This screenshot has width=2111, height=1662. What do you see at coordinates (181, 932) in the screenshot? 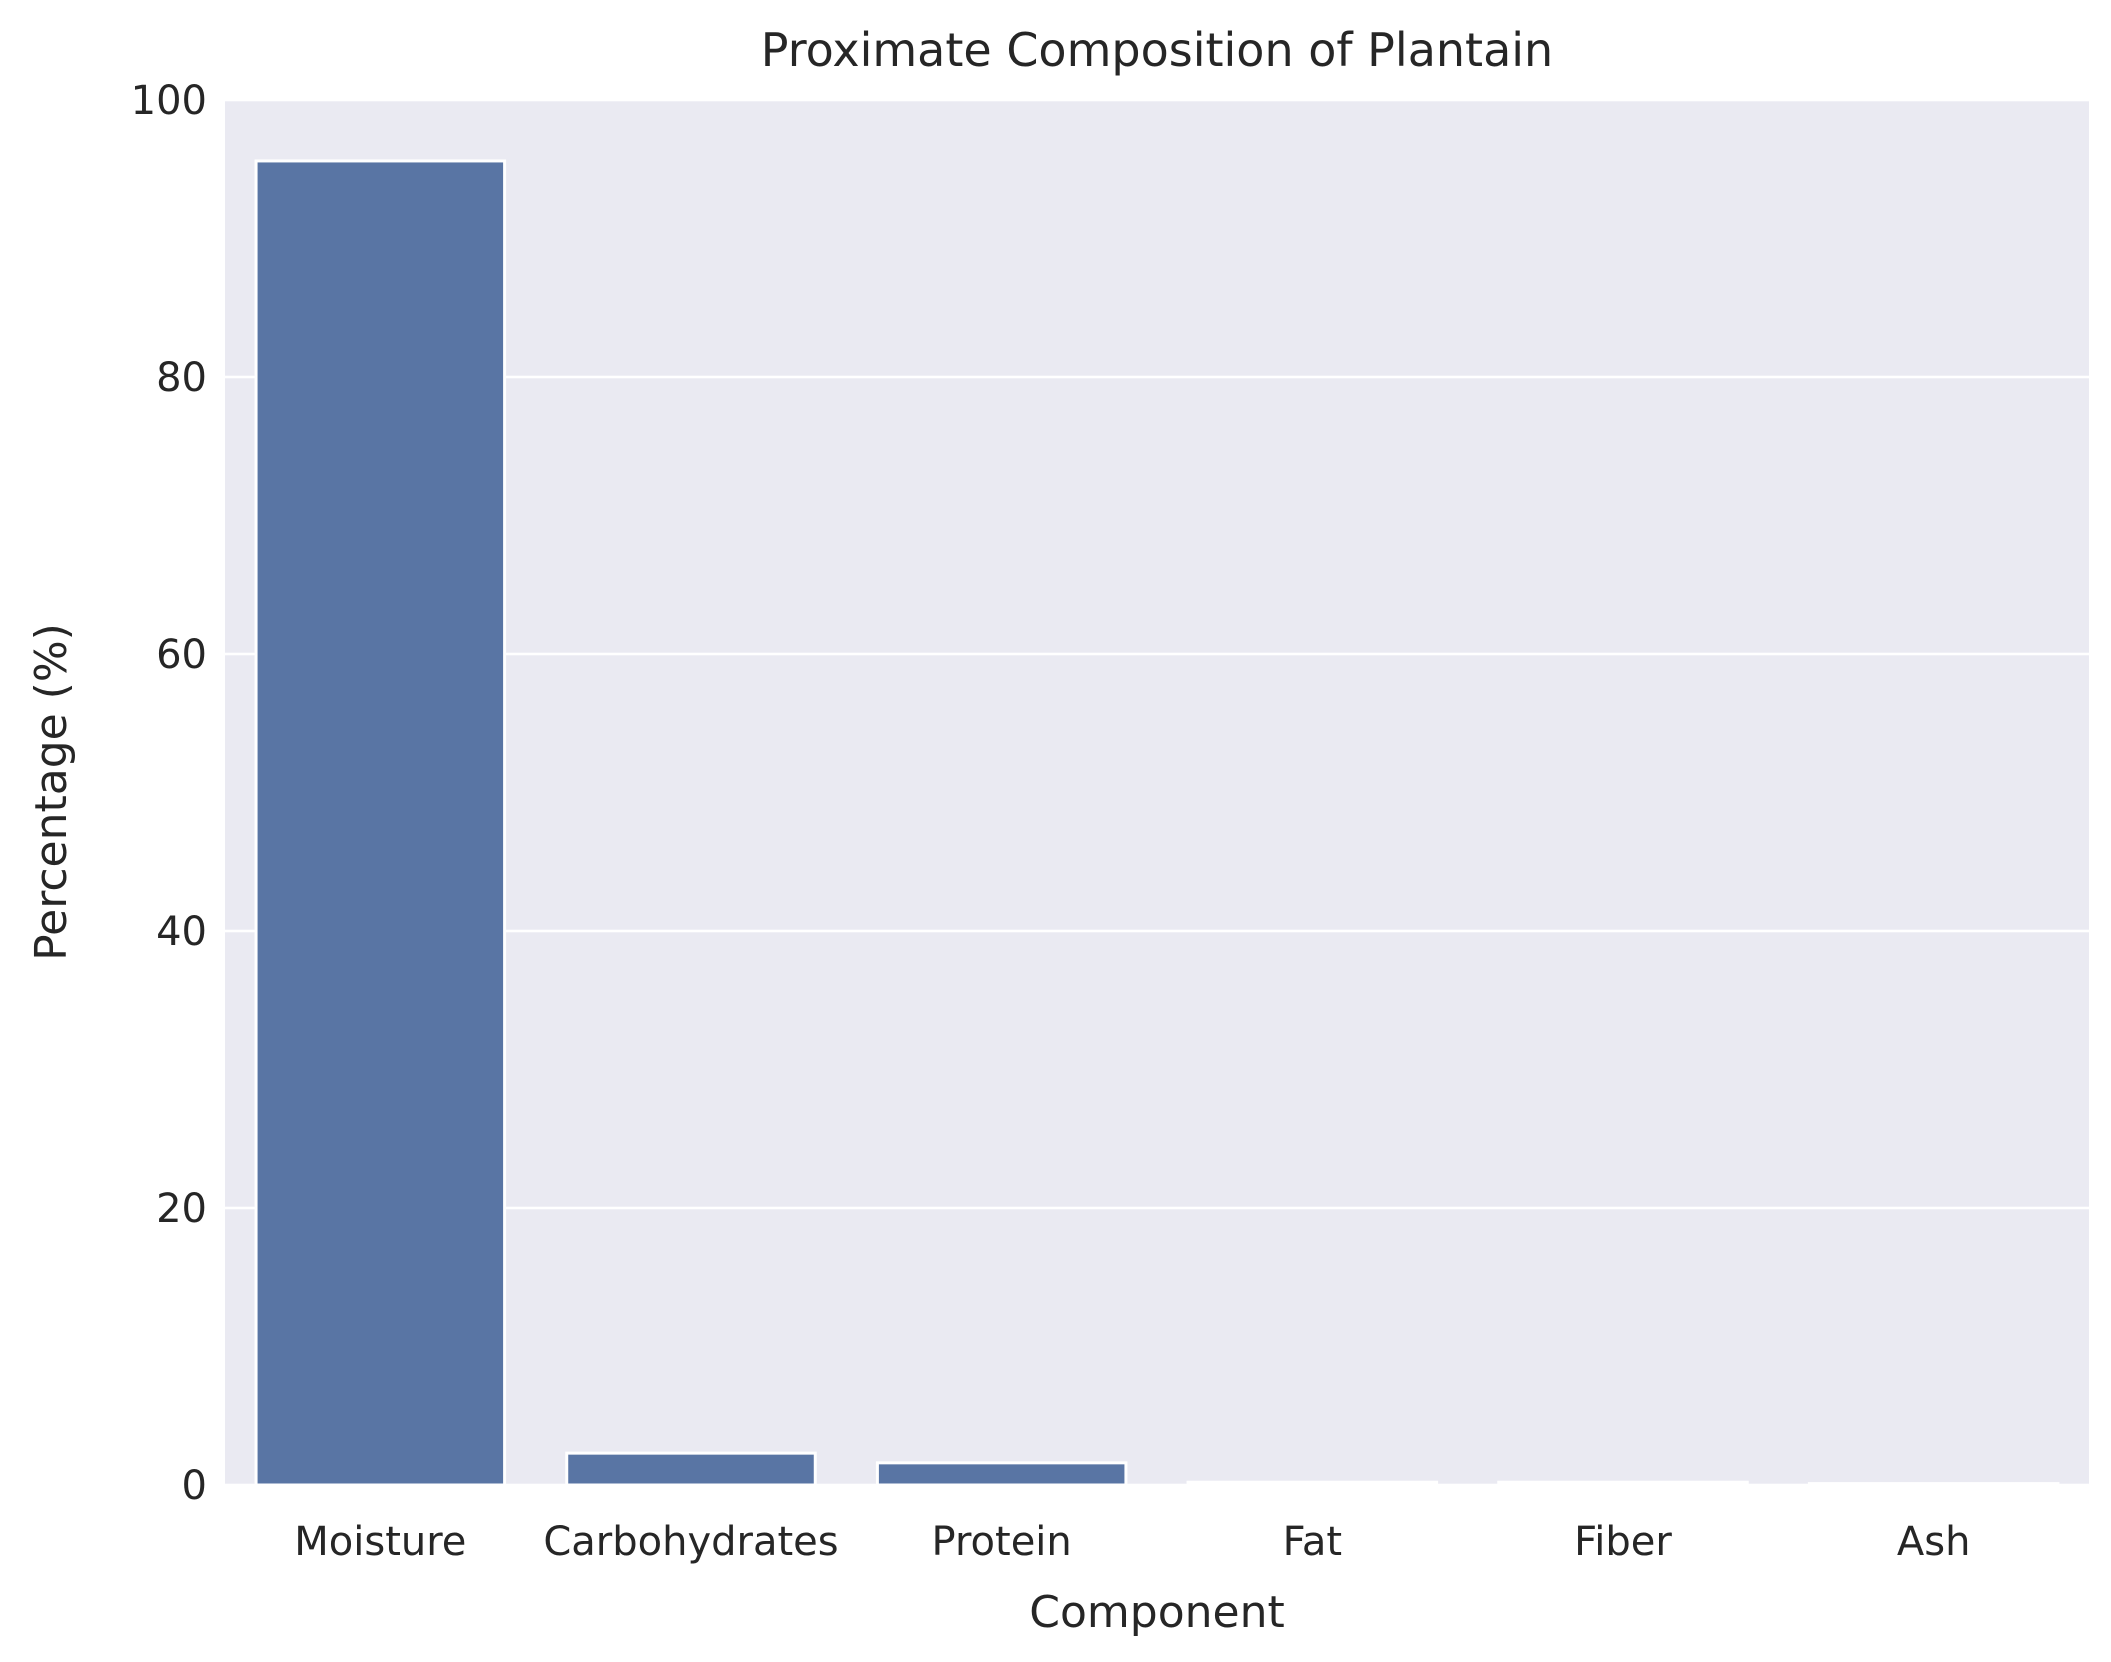
I see `y-tick-label-2: 40` at bounding box center [181, 932].